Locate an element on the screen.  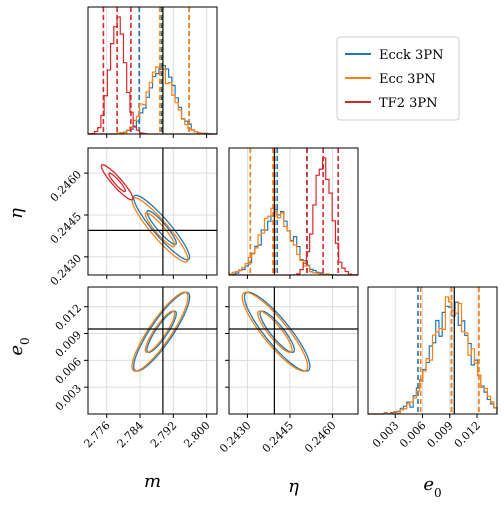
ytick-label-e0-0: 0.003 is located at coordinates (68, 397).